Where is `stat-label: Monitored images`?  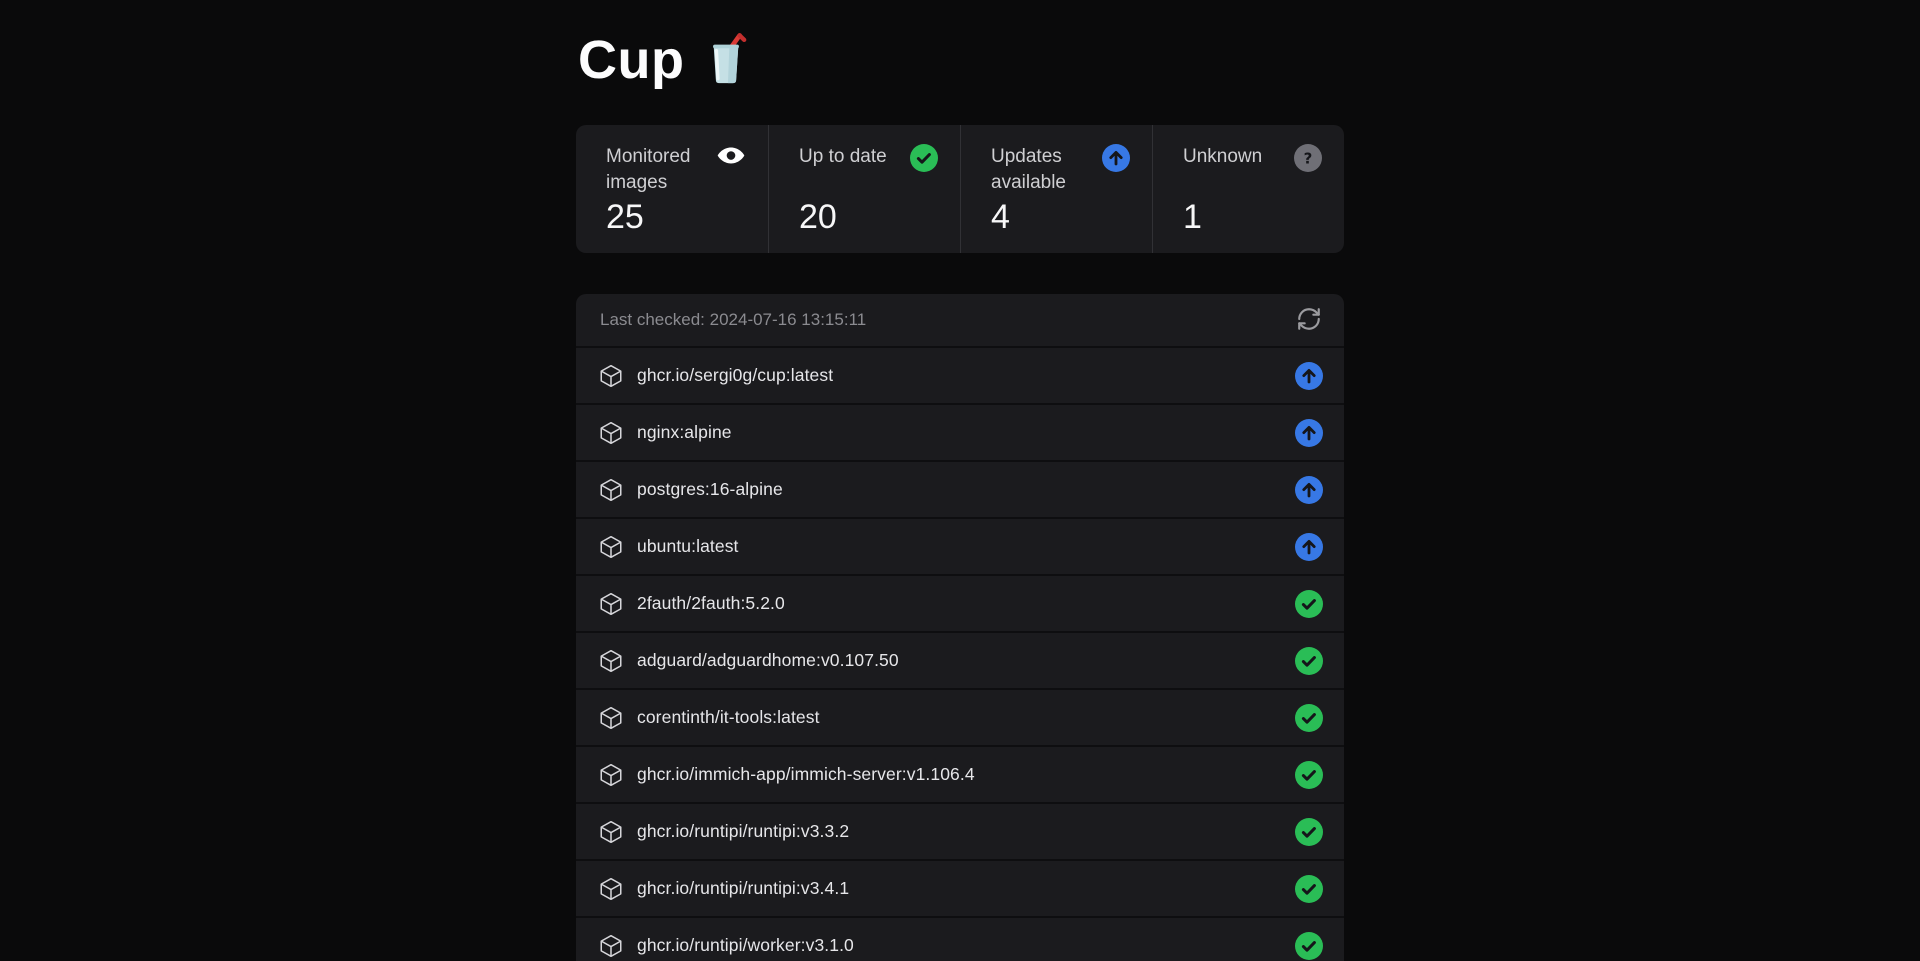 stat-label: Monitored images is located at coordinates (648, 169).